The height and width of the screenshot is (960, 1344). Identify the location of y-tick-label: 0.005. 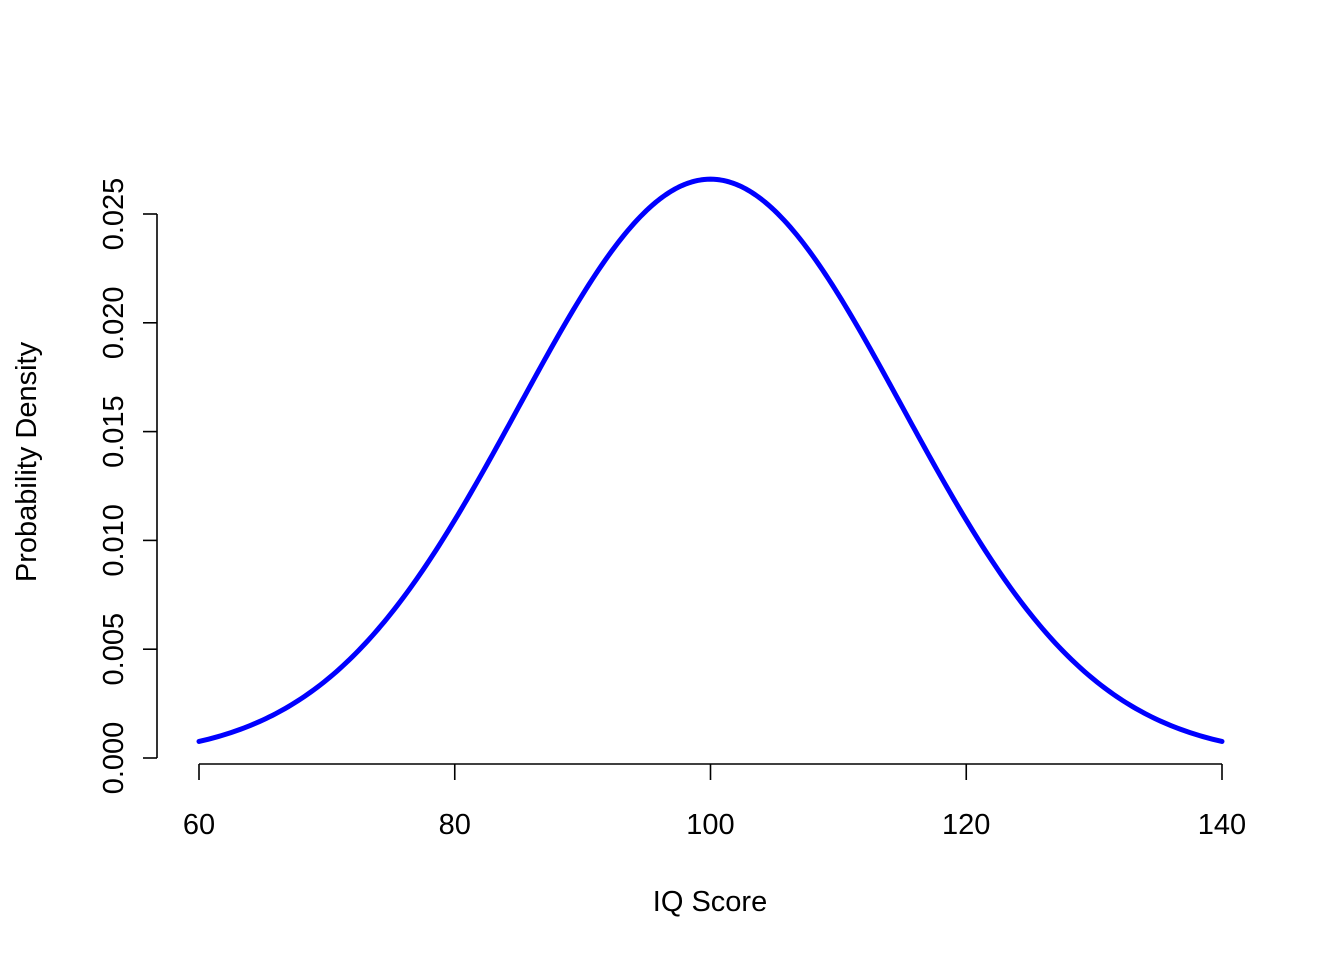
(114, 649).